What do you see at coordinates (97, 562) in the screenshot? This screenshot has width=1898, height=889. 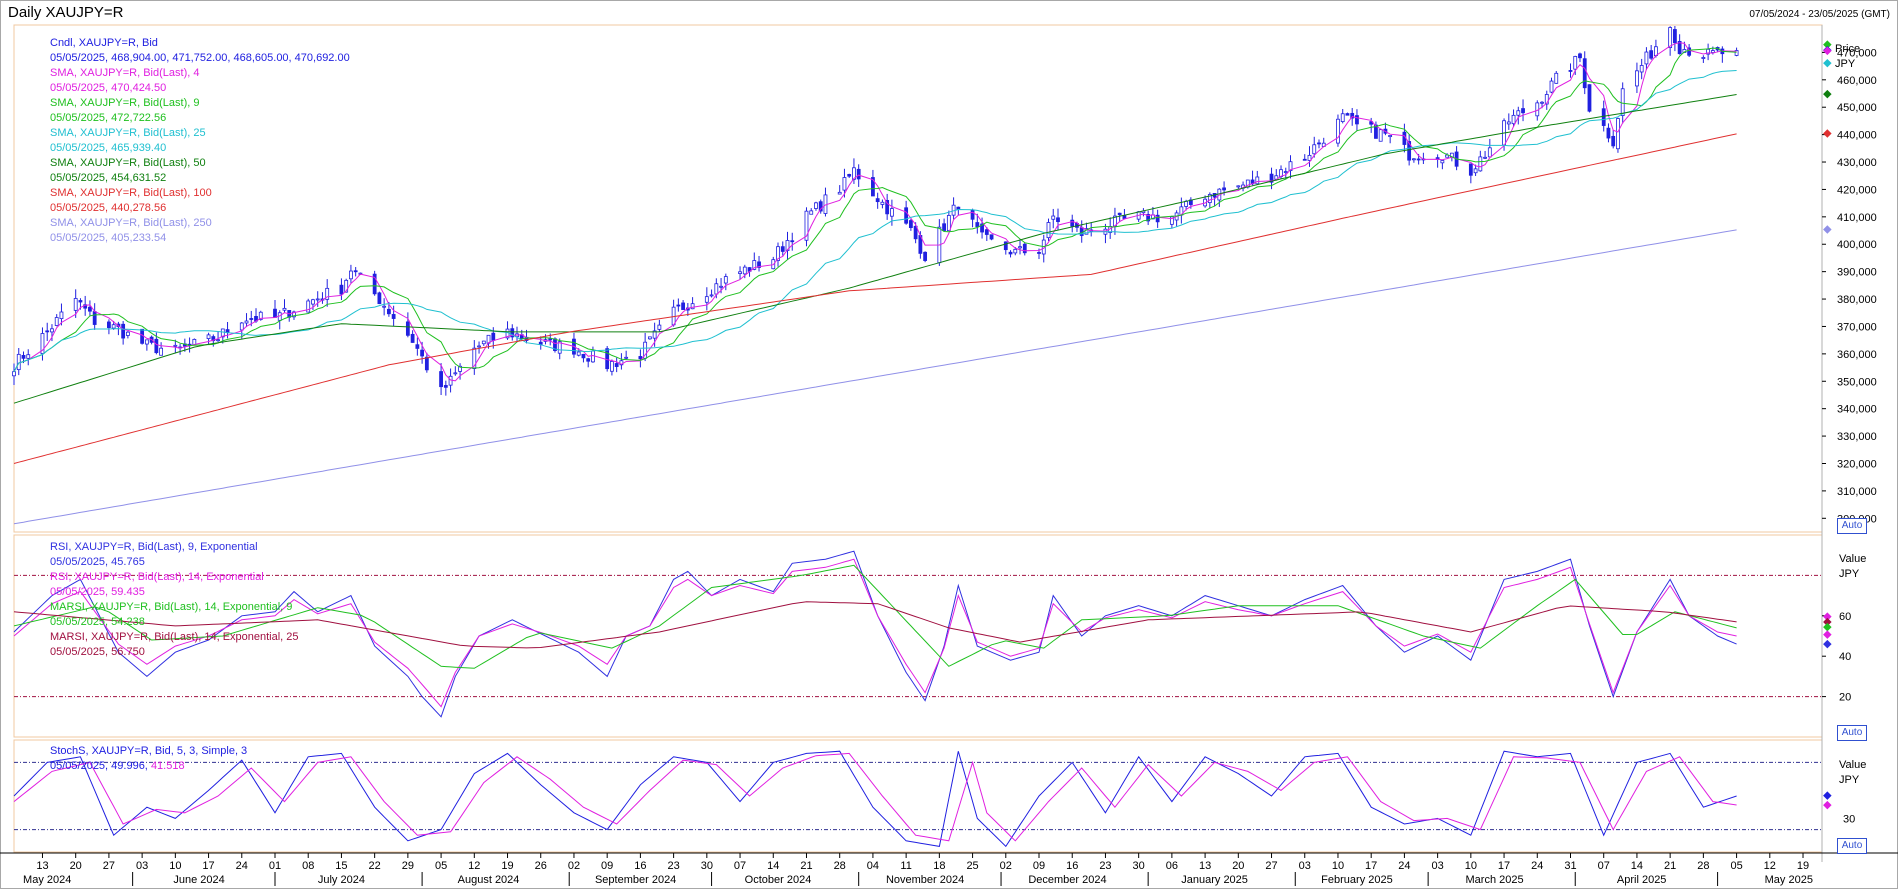 I see `legend-value: 05/05/2025, 45.765` at bounding box center [97, 562].